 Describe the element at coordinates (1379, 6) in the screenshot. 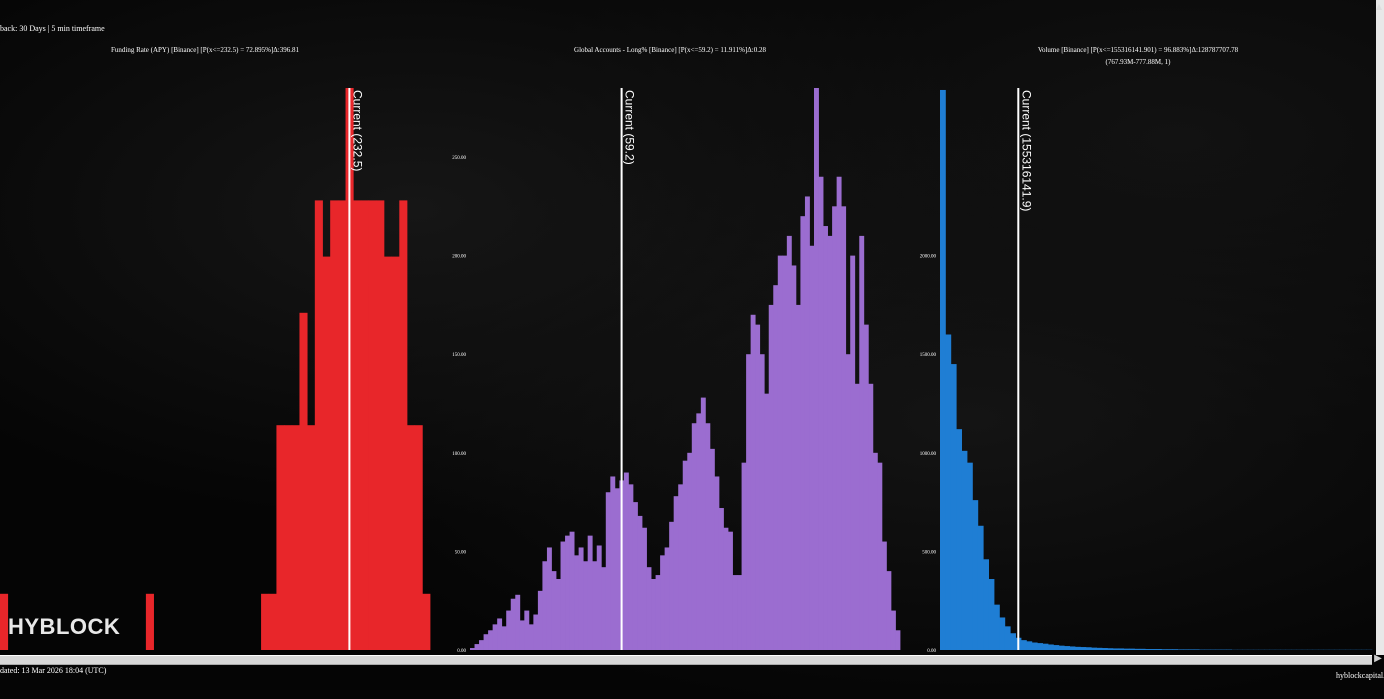

I see `scroll-up-arrow-icon: ▲` at that location.